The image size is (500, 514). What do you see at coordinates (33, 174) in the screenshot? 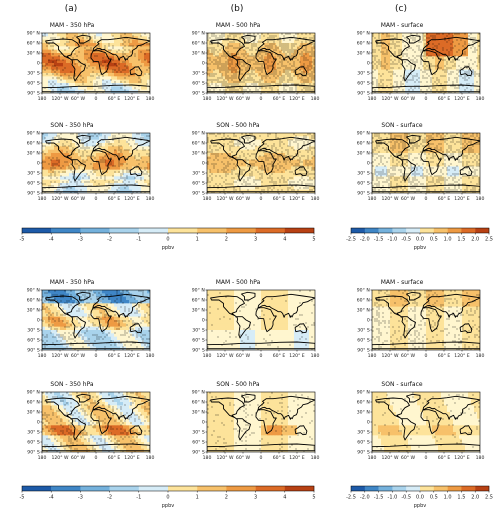
I see `lat-tick-label: 30° S` at bounding box center [33, 174].